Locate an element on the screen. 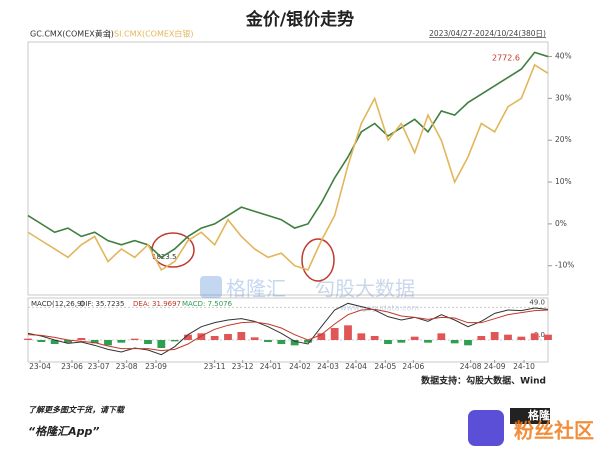  legend-entry: GC.CMX(COMEX黄金) is located at coordinates (72, 34).